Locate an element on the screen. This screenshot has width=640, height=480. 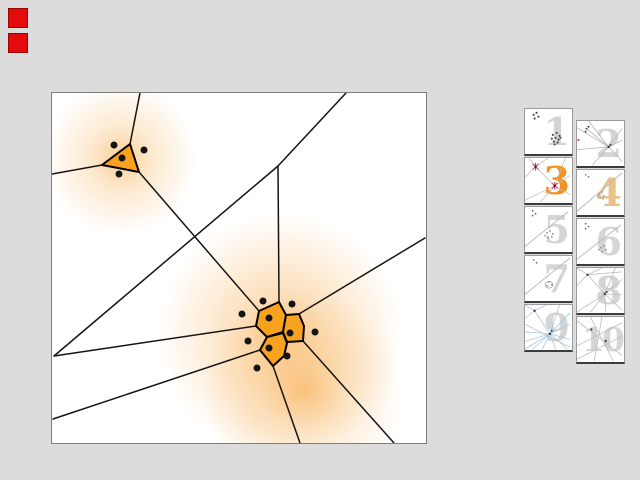
thumbnail-5-number: 5 is located at coordinates (556, 229).